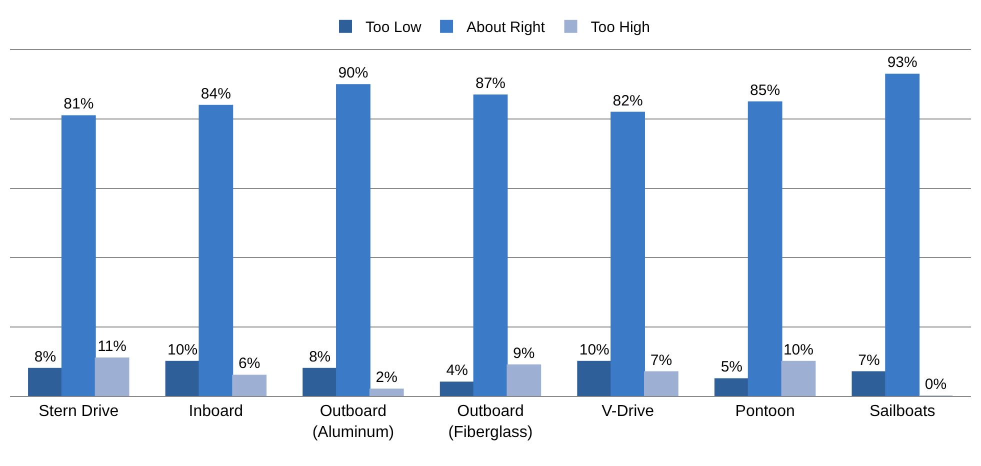 The image size is (981, 466). I want to click on data-label: 93%, so click(902, 63).